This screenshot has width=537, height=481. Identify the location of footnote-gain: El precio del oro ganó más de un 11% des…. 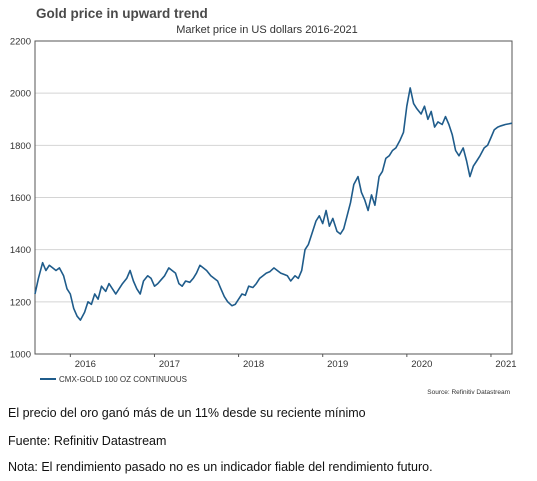
(187, 413).